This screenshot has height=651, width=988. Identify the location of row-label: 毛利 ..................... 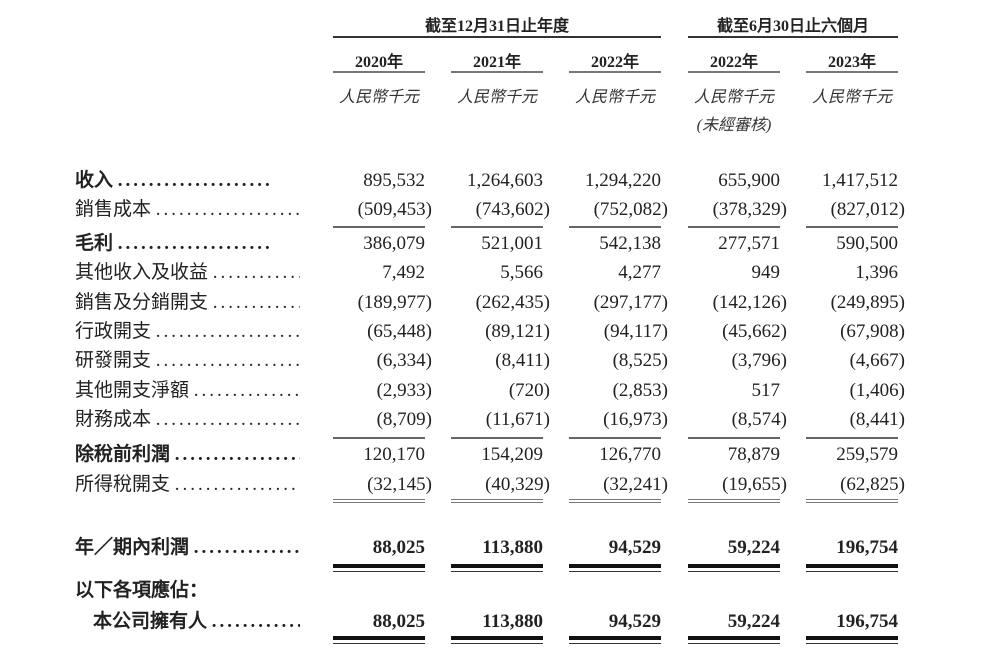
(174, 243).